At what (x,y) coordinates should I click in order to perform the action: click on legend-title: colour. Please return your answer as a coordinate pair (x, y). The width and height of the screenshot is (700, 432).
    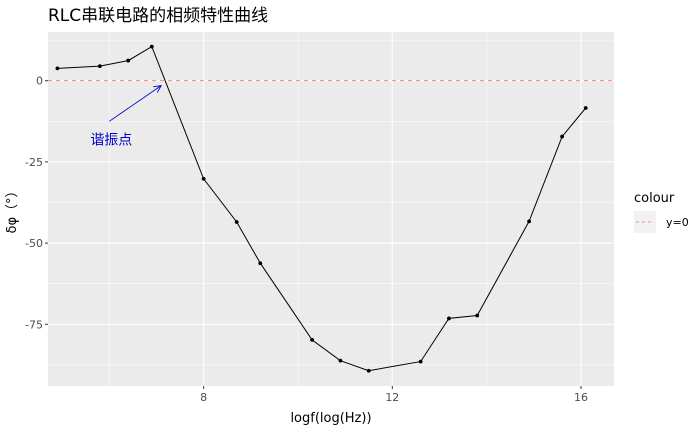
    Looking at the image, I should click on (654, 198).